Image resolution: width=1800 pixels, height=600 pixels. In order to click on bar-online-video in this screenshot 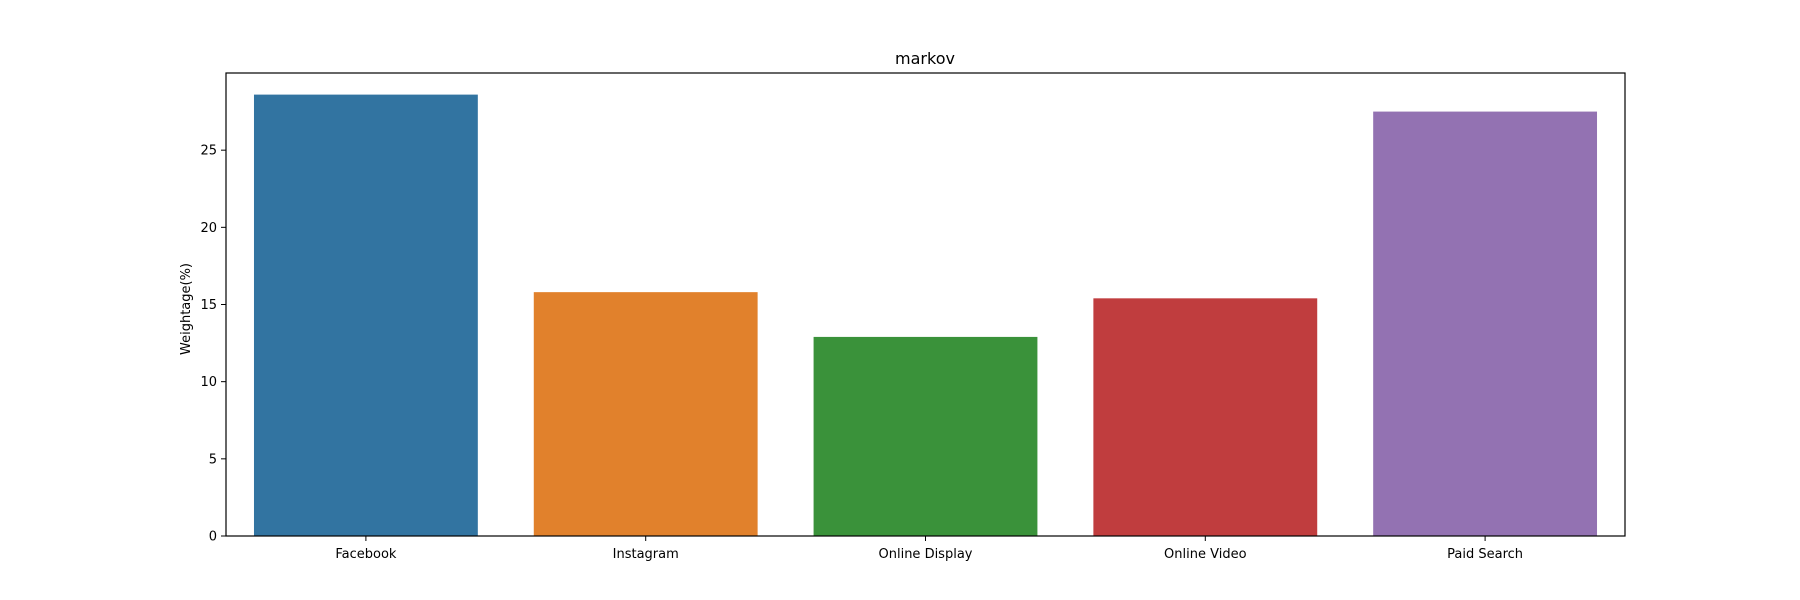, I will do `click(1205, 417)`.